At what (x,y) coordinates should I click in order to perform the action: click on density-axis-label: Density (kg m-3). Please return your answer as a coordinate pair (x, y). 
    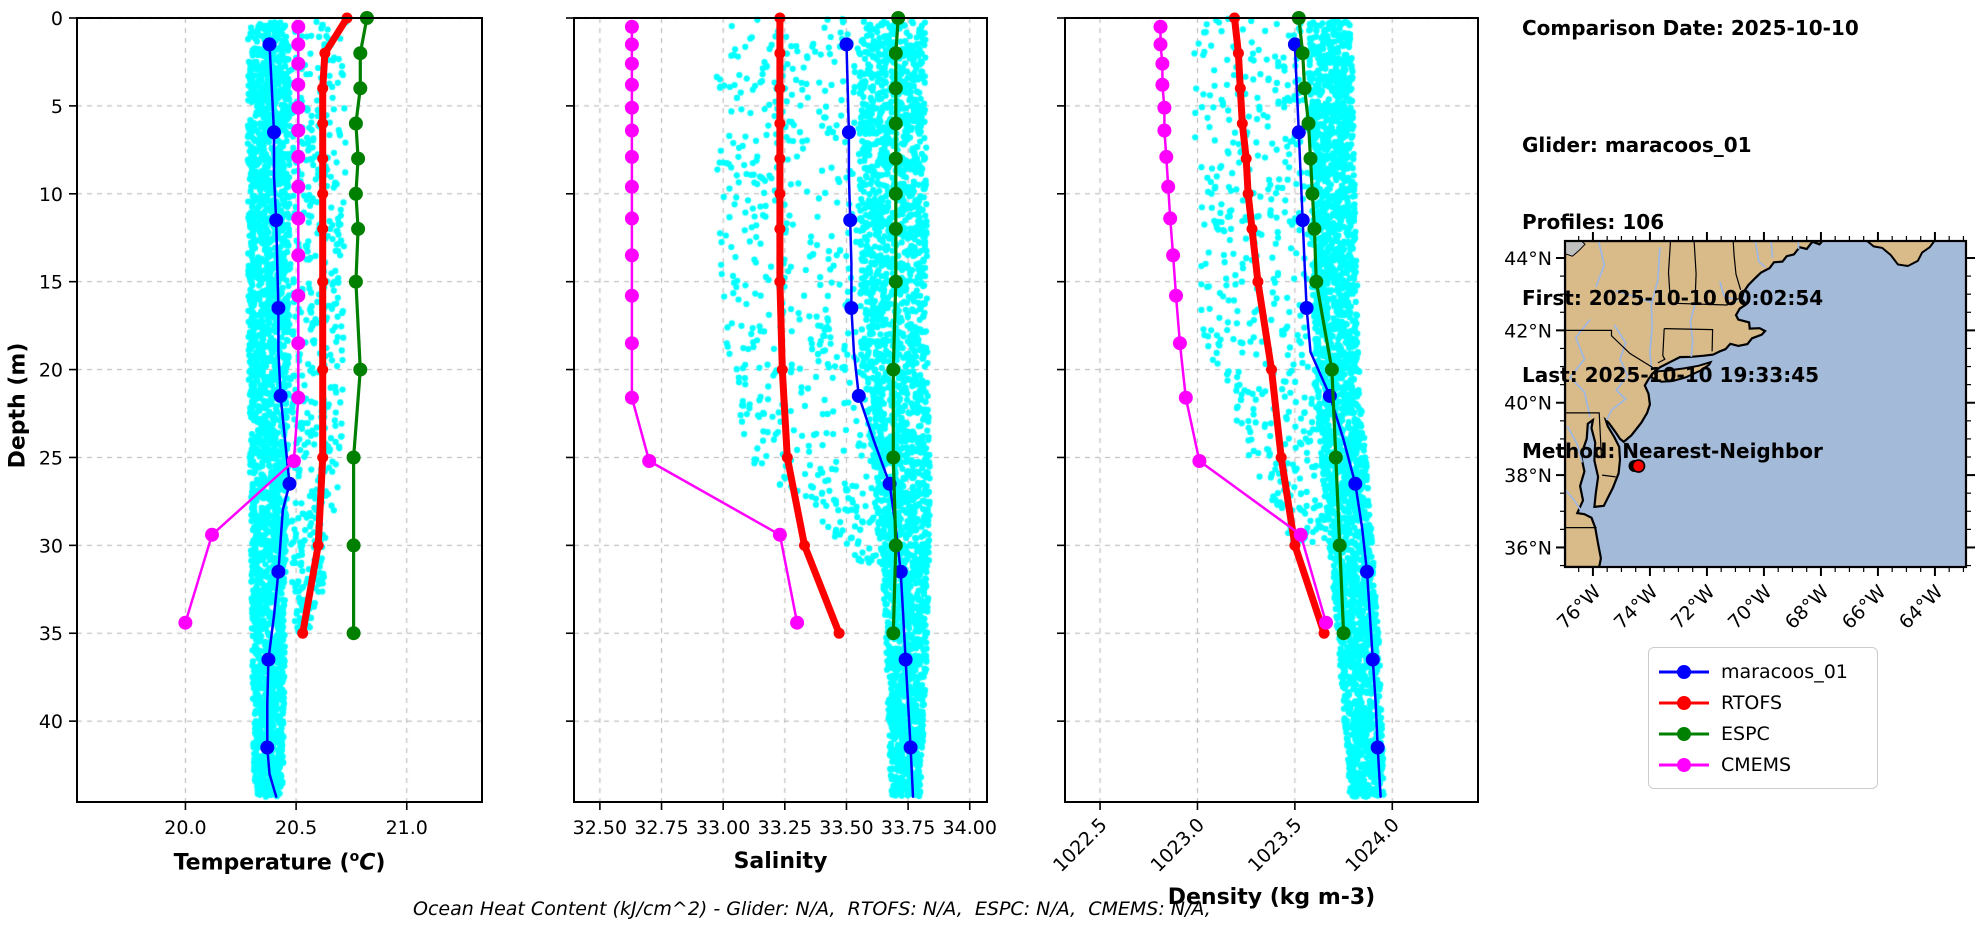
    Looking at the image, I should click on (1271, 897).